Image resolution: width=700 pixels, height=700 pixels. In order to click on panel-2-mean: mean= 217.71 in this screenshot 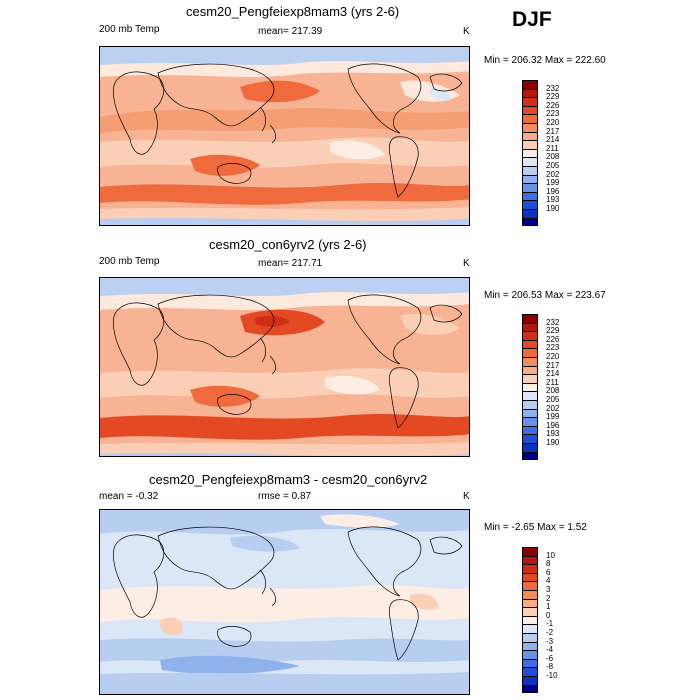, I will do `click(290, 263)`.